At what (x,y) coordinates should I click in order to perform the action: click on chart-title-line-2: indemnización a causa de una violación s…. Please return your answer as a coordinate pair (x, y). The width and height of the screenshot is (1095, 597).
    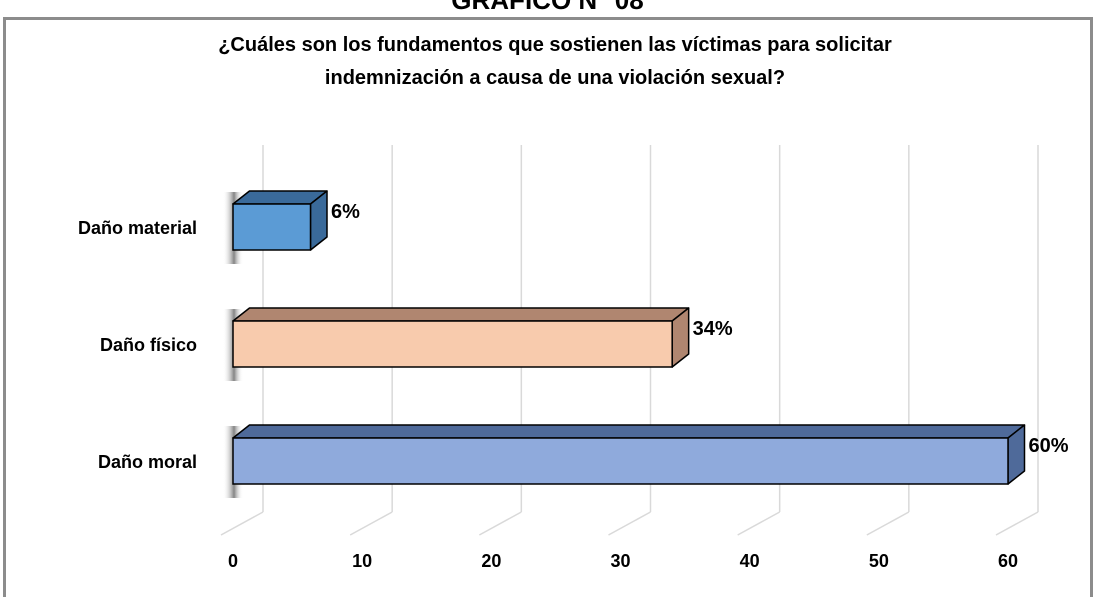
    Looking at the image, I should click on (555, 78).